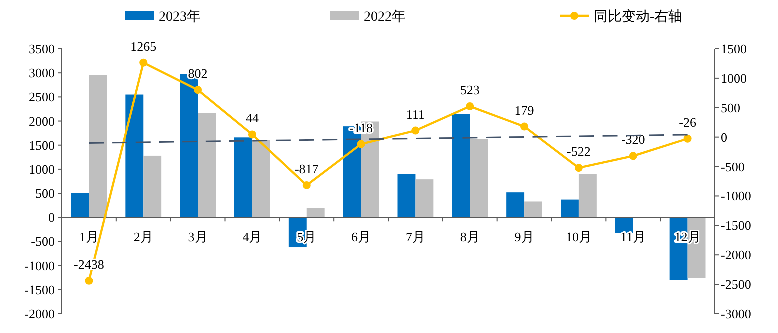 The image size is (778, 333). Describe the element at coordinates (252, 237) in the screenshot. I see `x-tick-label: 4月` at that location.